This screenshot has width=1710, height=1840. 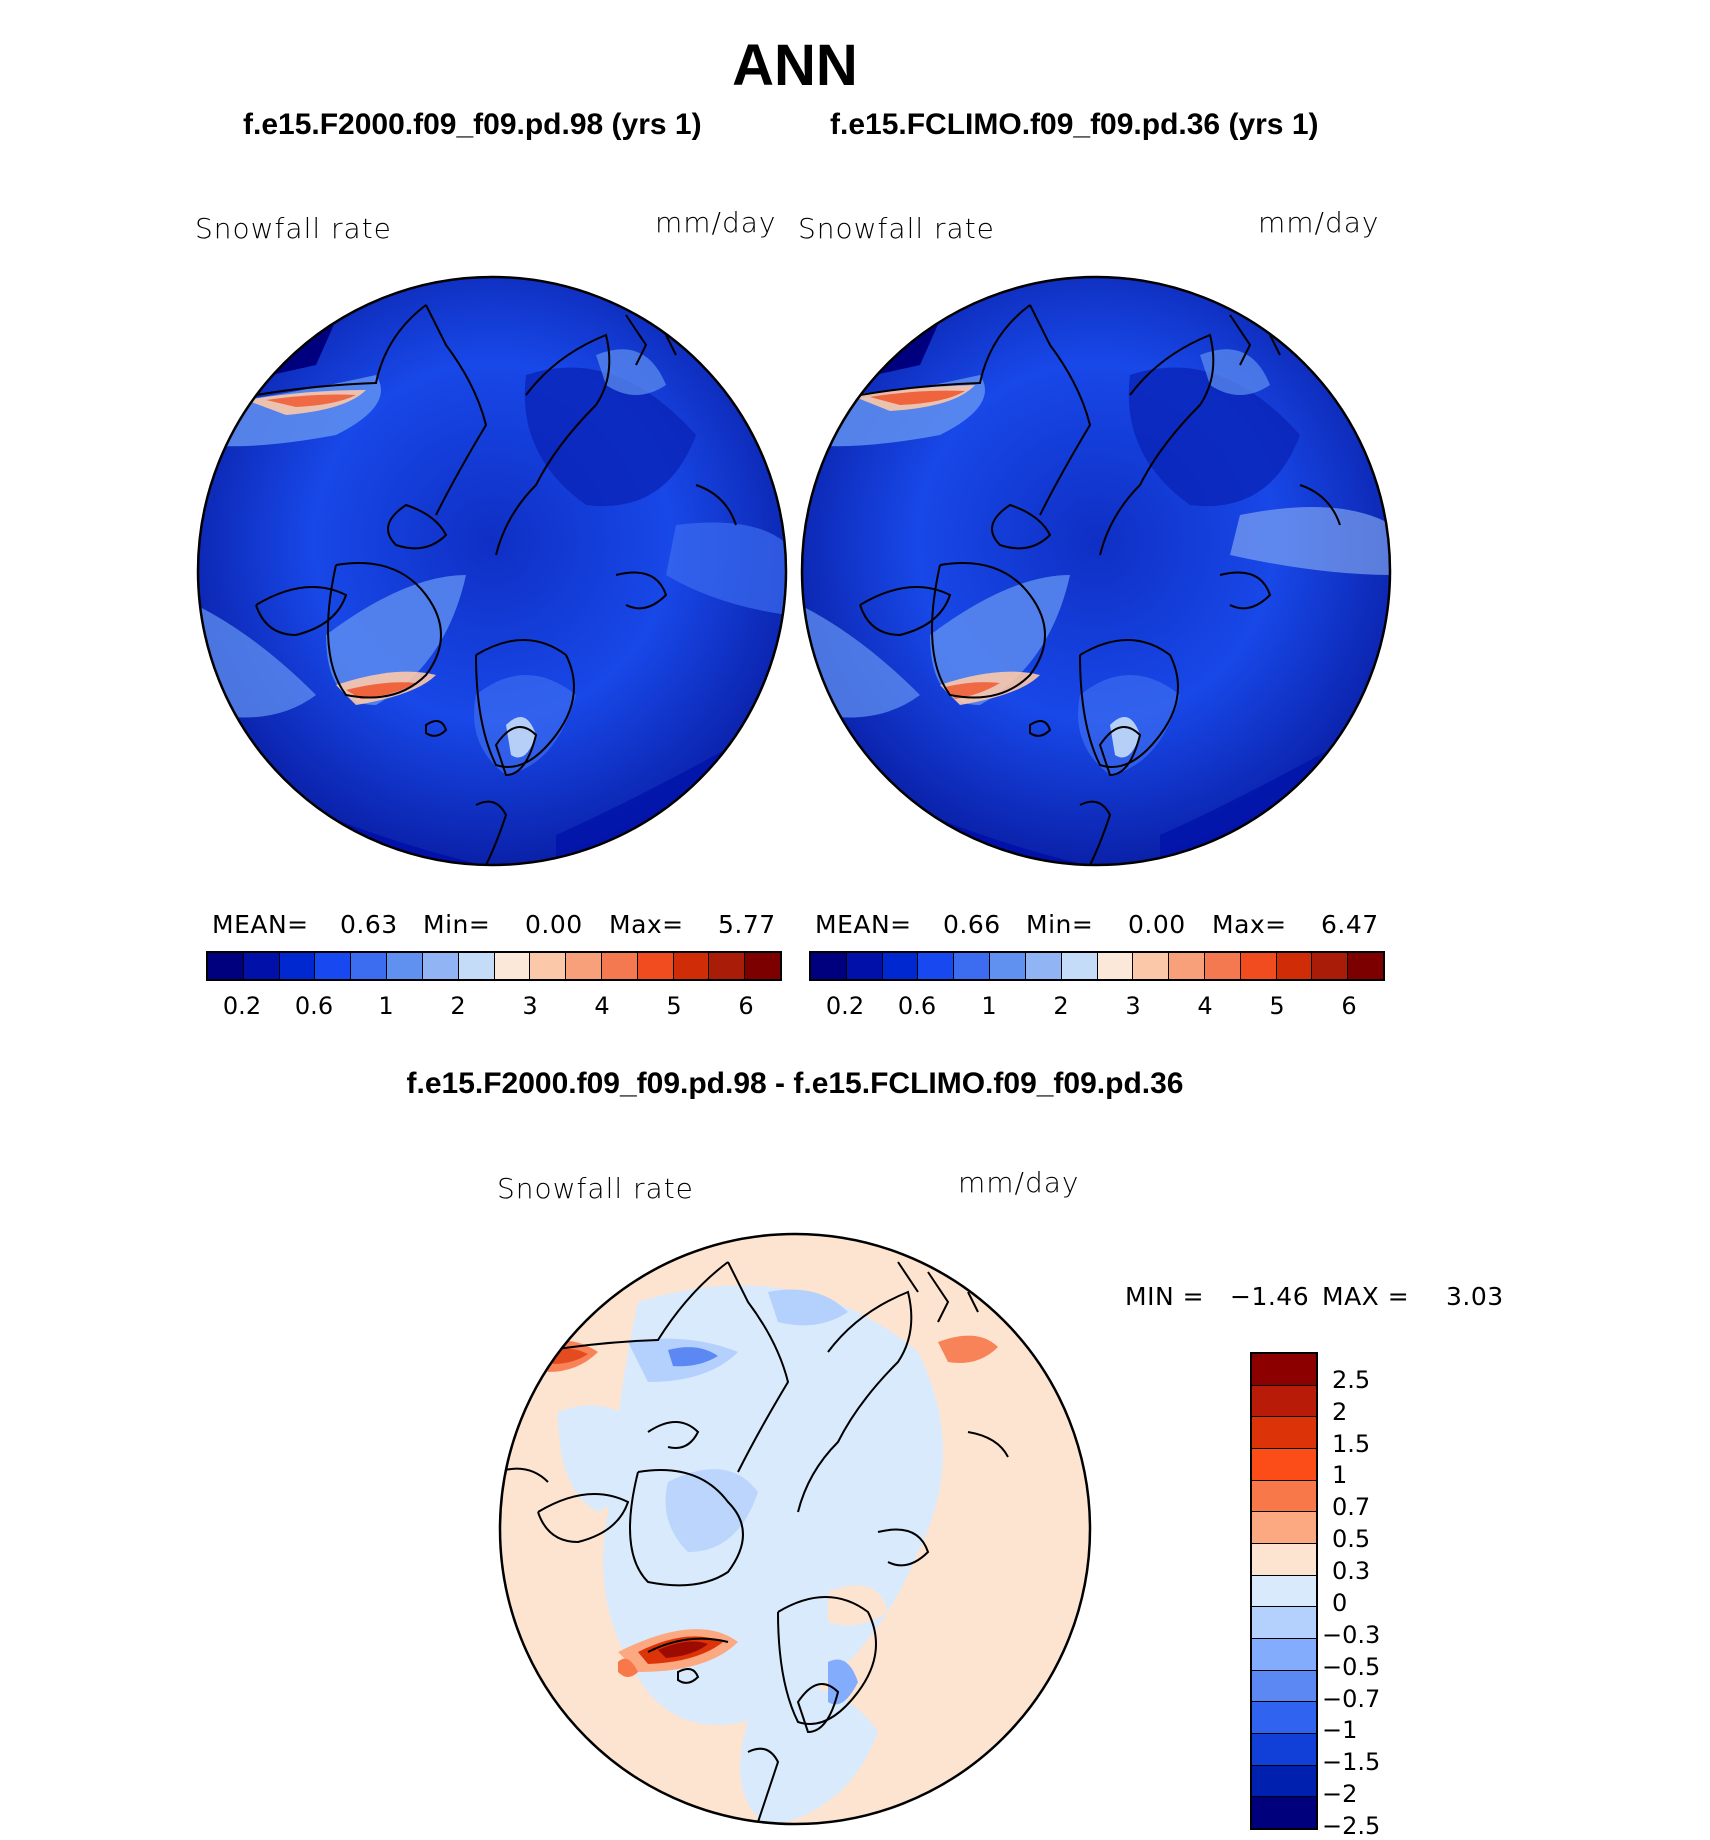 I want to click on diff-colorbar-tick-label: 2.5, so click(x=1351, y=1379).